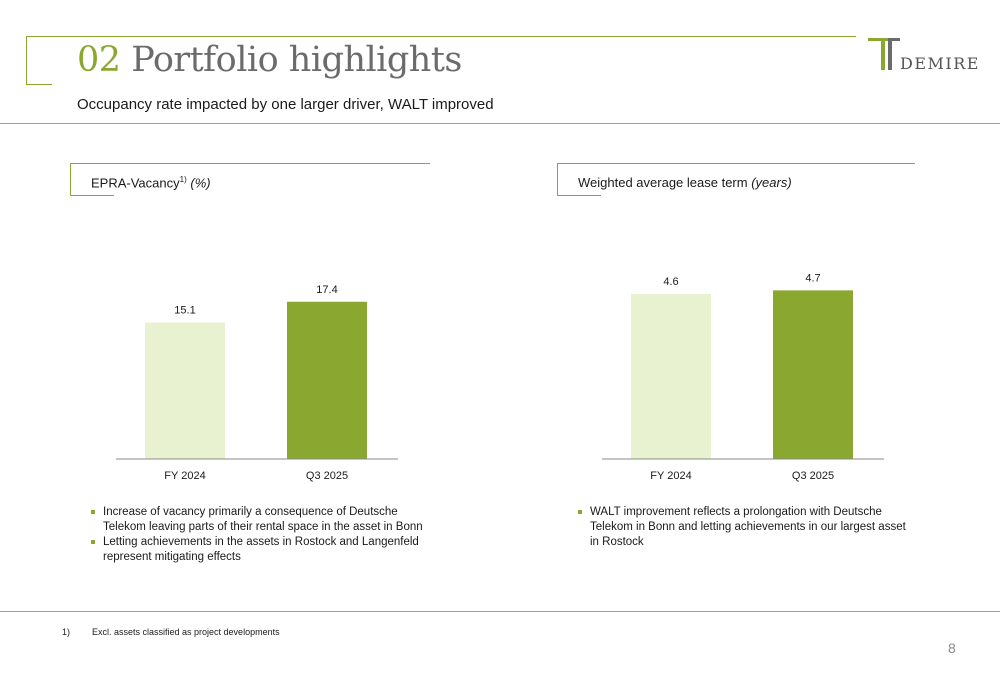  I want to click on data-label: 17.4, so click(326, 290).